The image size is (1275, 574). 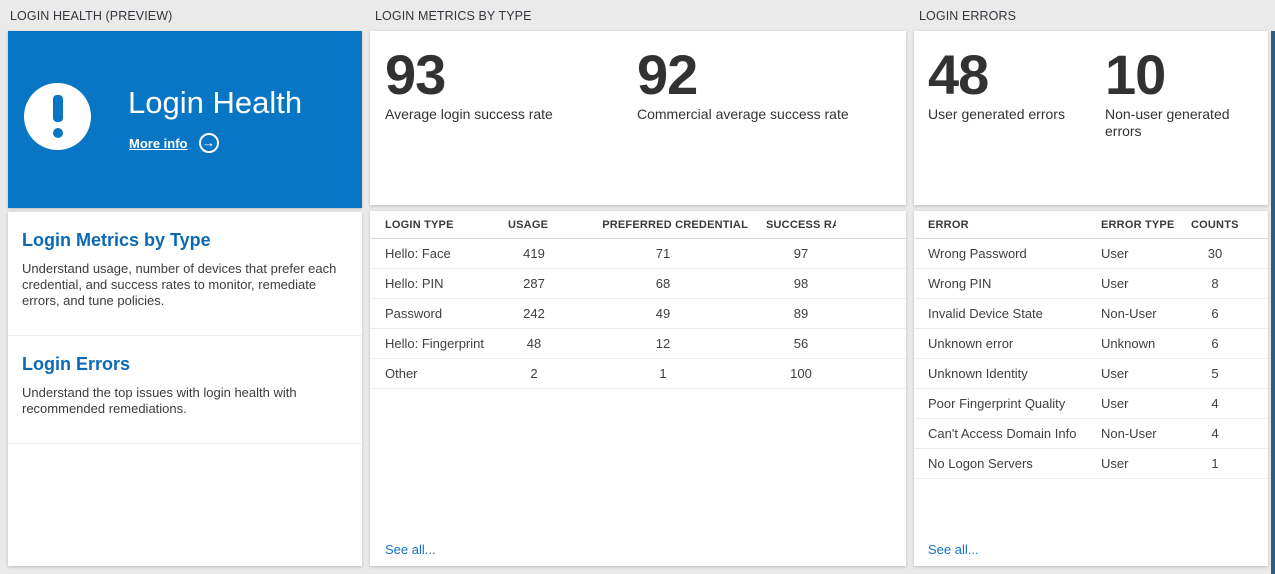 I want to click on table-header-cell: ERROR, so click(x=948, y=224).